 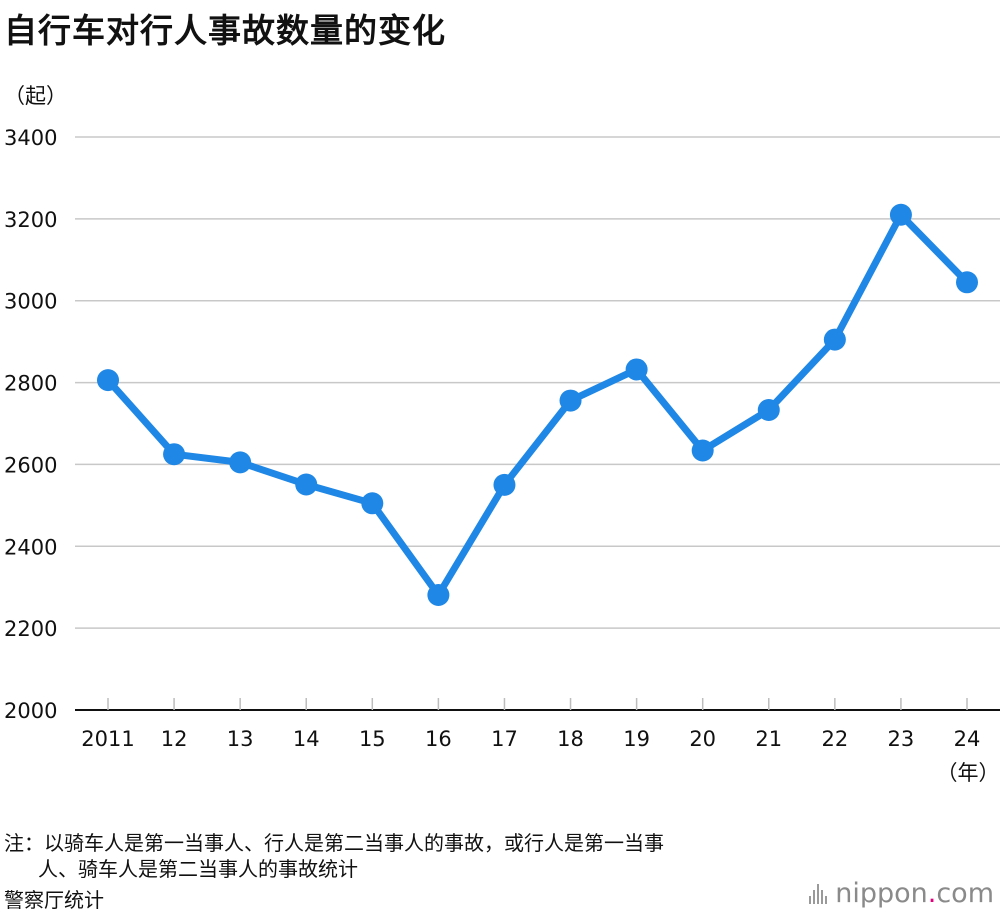 I want to click on y-tick-label: 2400, so click(x=30, y=547).